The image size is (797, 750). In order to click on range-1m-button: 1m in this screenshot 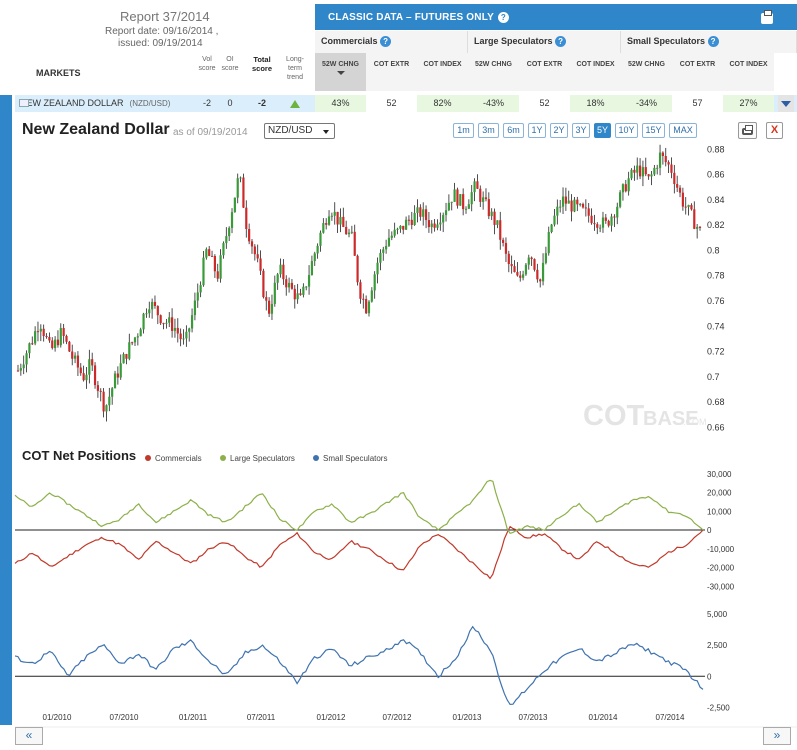, I will do `click(463, 130)`.